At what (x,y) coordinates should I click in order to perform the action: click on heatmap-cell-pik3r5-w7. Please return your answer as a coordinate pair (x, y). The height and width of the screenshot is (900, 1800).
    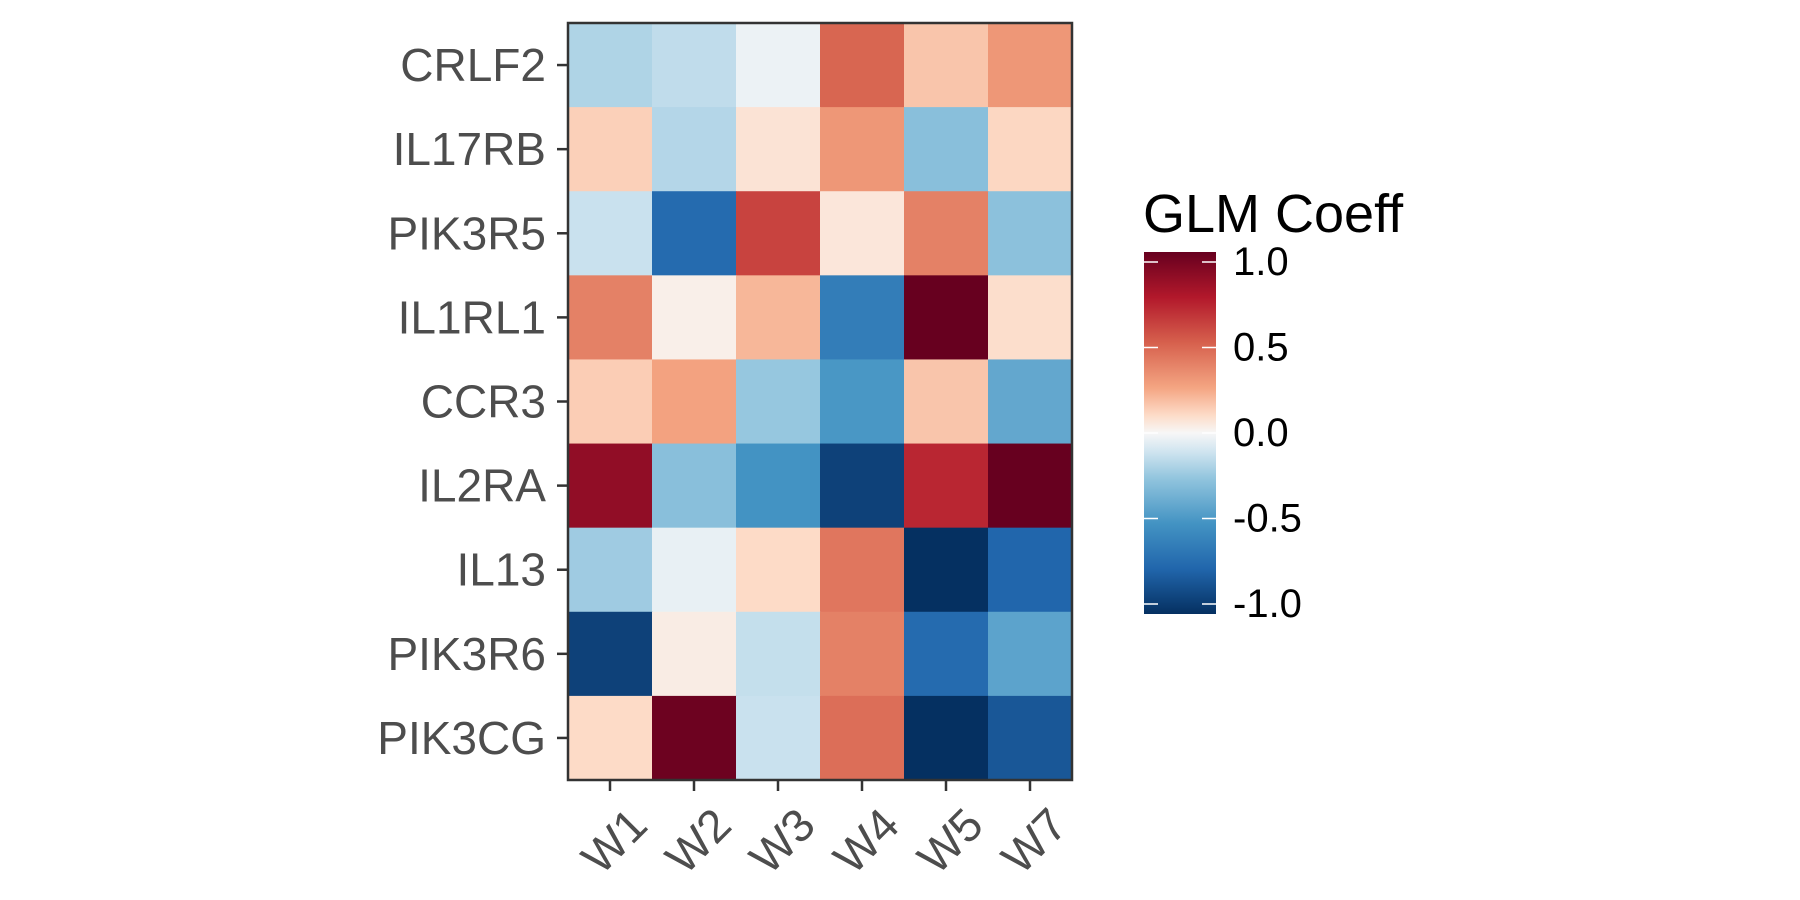
    Looking at the image, I should click on (1030, 233).